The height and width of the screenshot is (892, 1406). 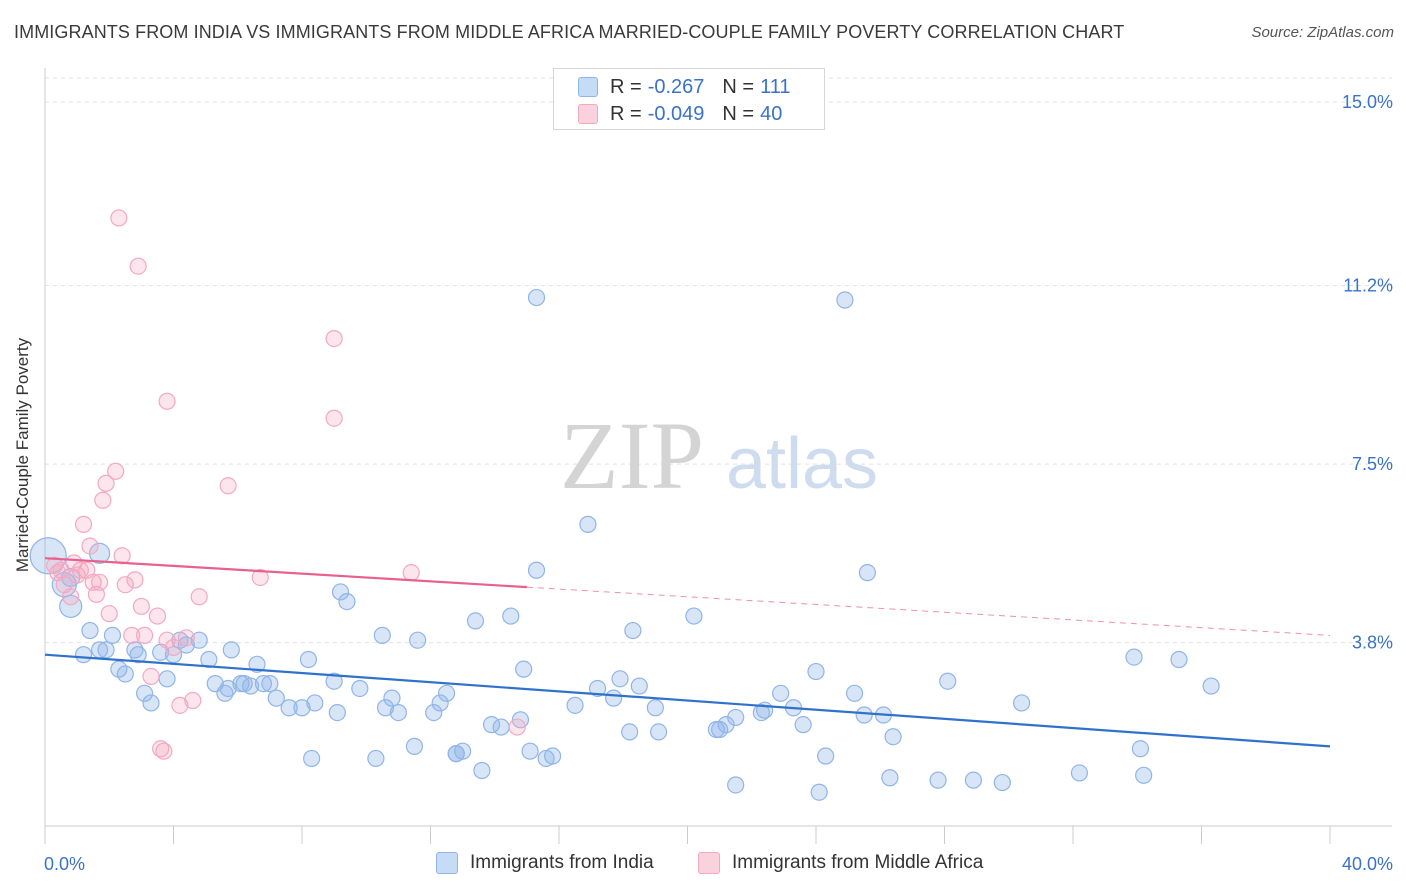 What do you see at coordinates (626, 113) in the screenshot?
I see `legend-r-label: R =` at bounding box center [626, 113].